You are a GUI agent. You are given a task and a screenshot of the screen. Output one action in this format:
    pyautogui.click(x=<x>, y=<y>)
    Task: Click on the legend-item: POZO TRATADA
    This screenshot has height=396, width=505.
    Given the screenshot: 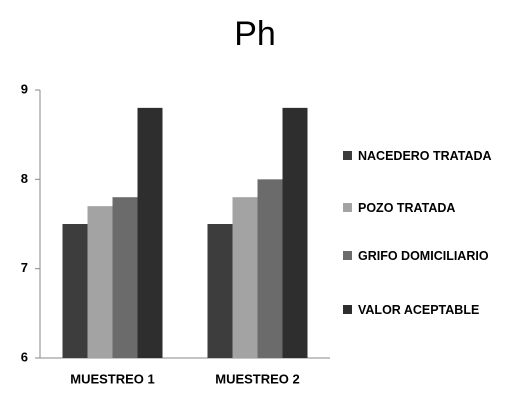 What is the action you would take?
    pyautogui.click(x=423, y=208)
    